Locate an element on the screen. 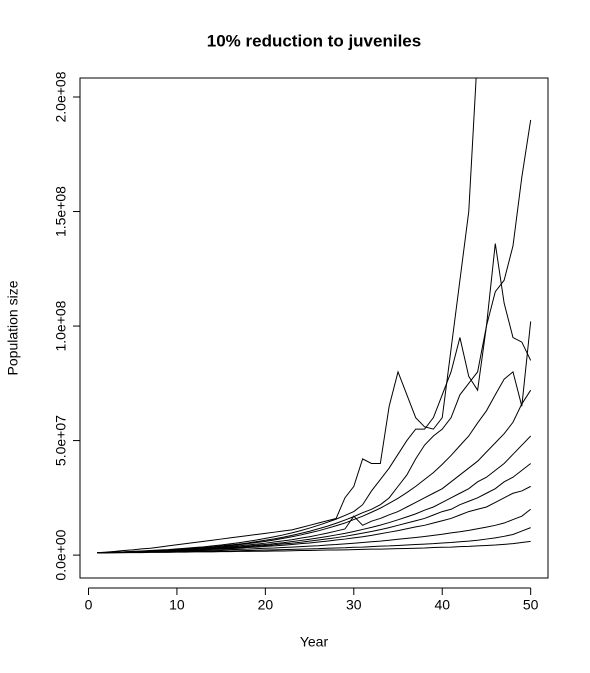 The width and height of the screenshot is (590, 673). y-axis-label: Population size is located at coordinates (13, 327).